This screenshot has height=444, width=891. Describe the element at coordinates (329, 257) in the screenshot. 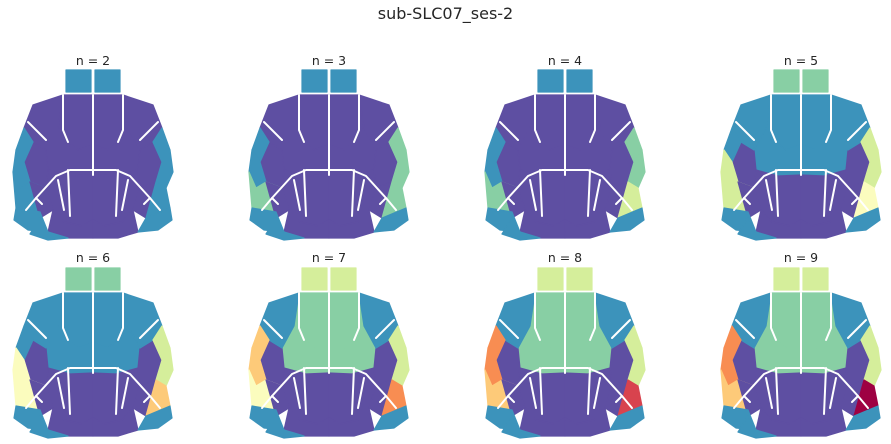

I see `panel-title: n = 7` at that location.